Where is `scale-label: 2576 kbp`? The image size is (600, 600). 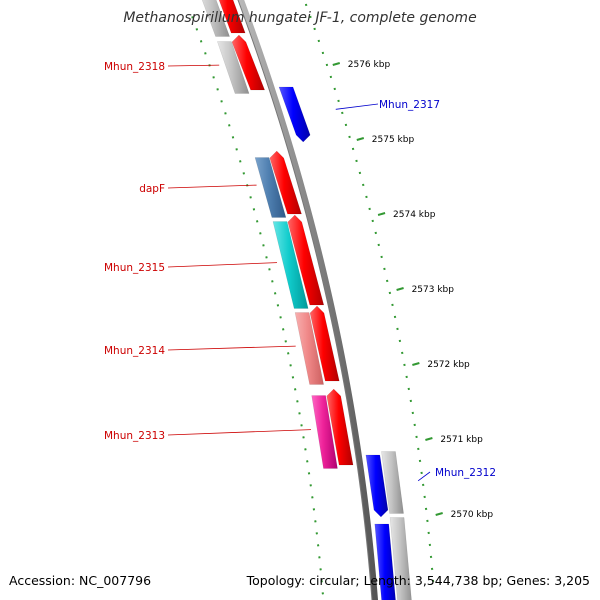
scale-label: 2576 kbp is located at coordinates (369, 65).